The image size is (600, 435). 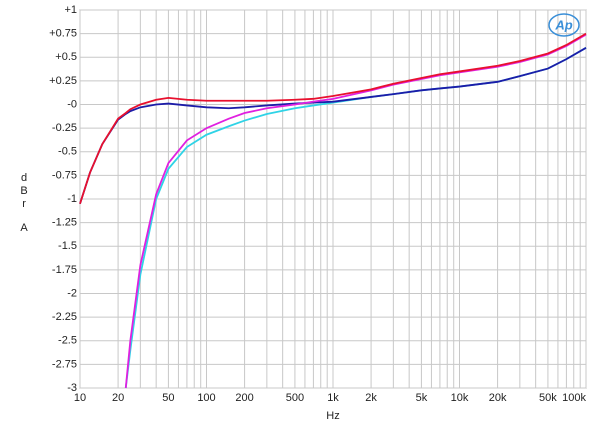 What do you see at coordinates (64, 223) in the screenshot?
I see `y-tick-label: -1.25` at bounding box center [64, 223].